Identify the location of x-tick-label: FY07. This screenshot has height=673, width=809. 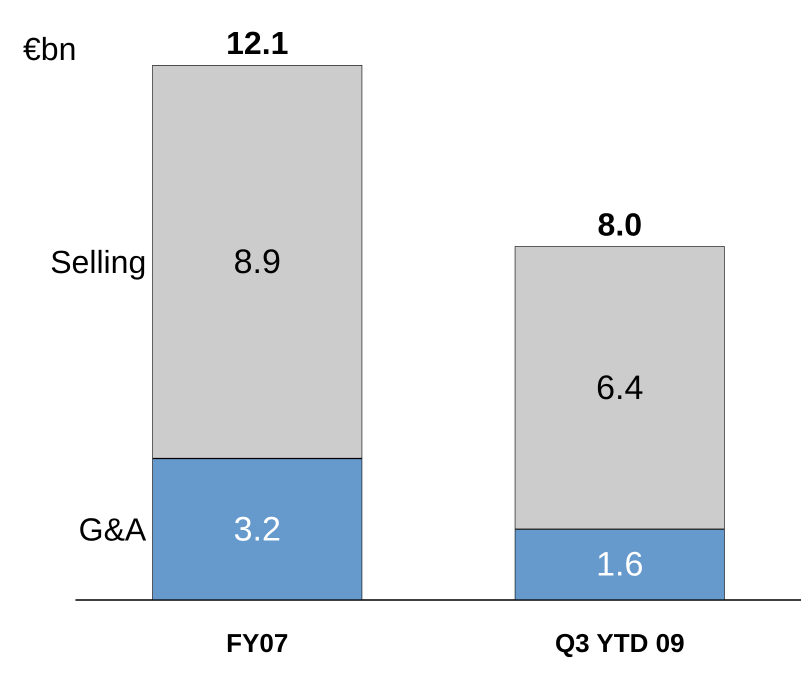
(257, 643).